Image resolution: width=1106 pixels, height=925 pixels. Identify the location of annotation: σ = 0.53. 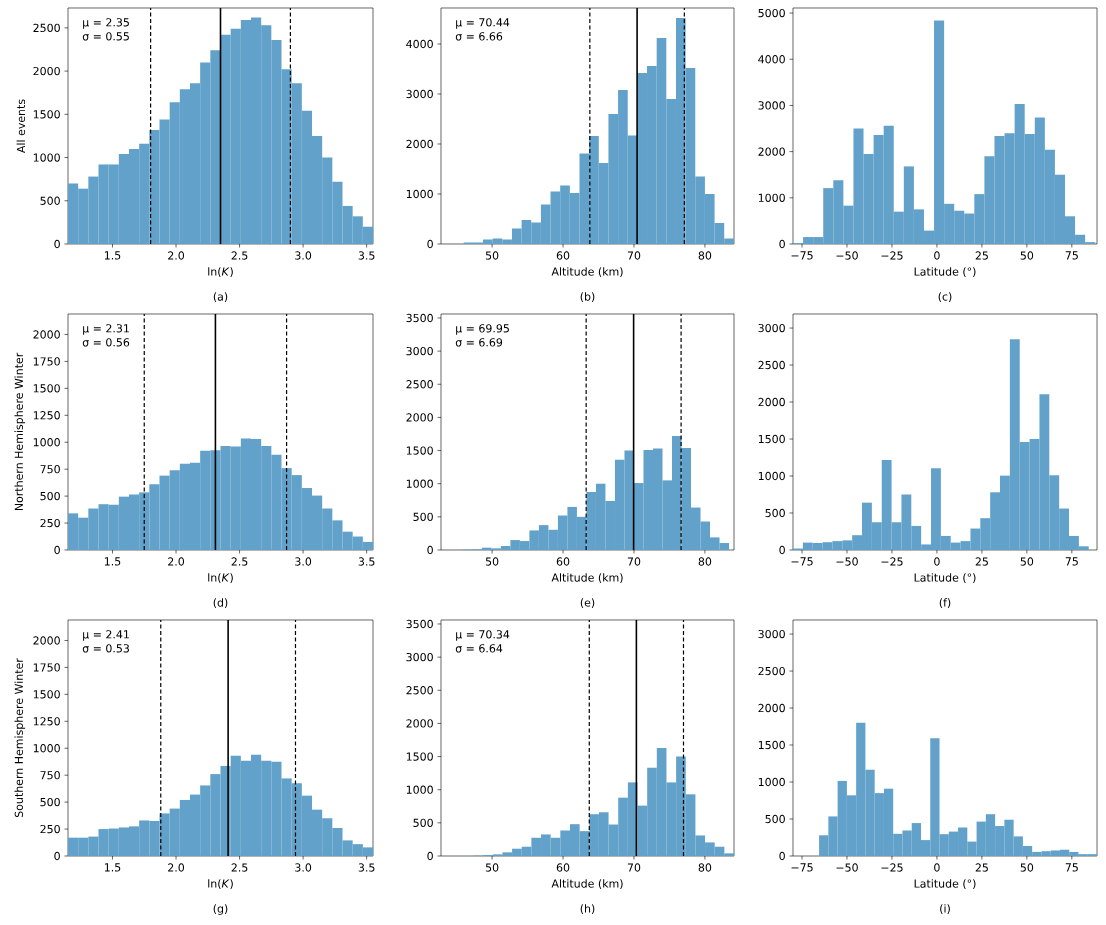
(105, 648).